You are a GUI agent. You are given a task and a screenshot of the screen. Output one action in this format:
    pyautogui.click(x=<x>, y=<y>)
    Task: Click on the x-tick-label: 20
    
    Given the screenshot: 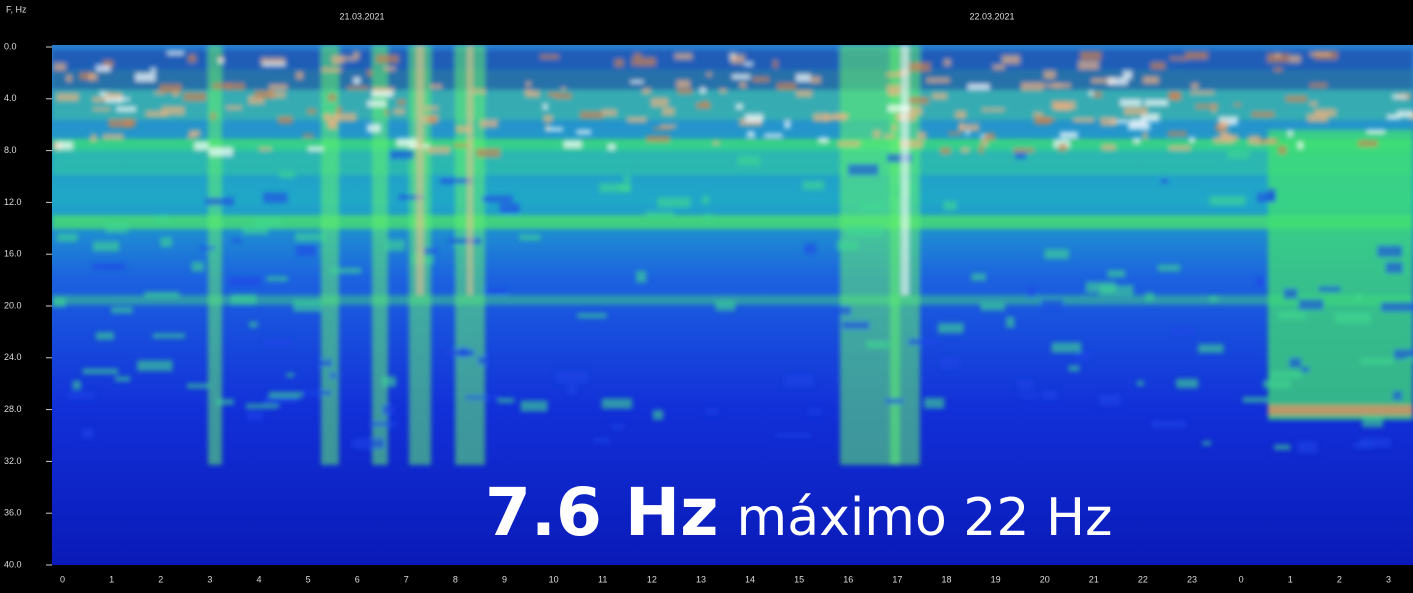 What is the action you would take?
    pyautogui.click(x=1045, y=579)
    